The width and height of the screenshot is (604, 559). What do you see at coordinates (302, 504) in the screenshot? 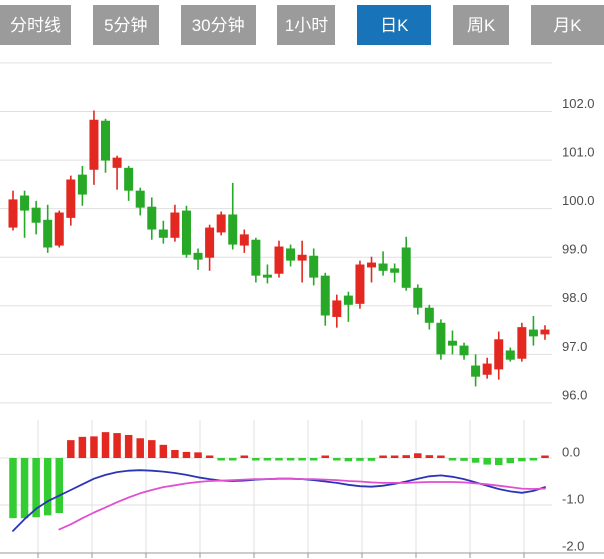
I see `macd-dea-line` at bounding box center [302, 504].